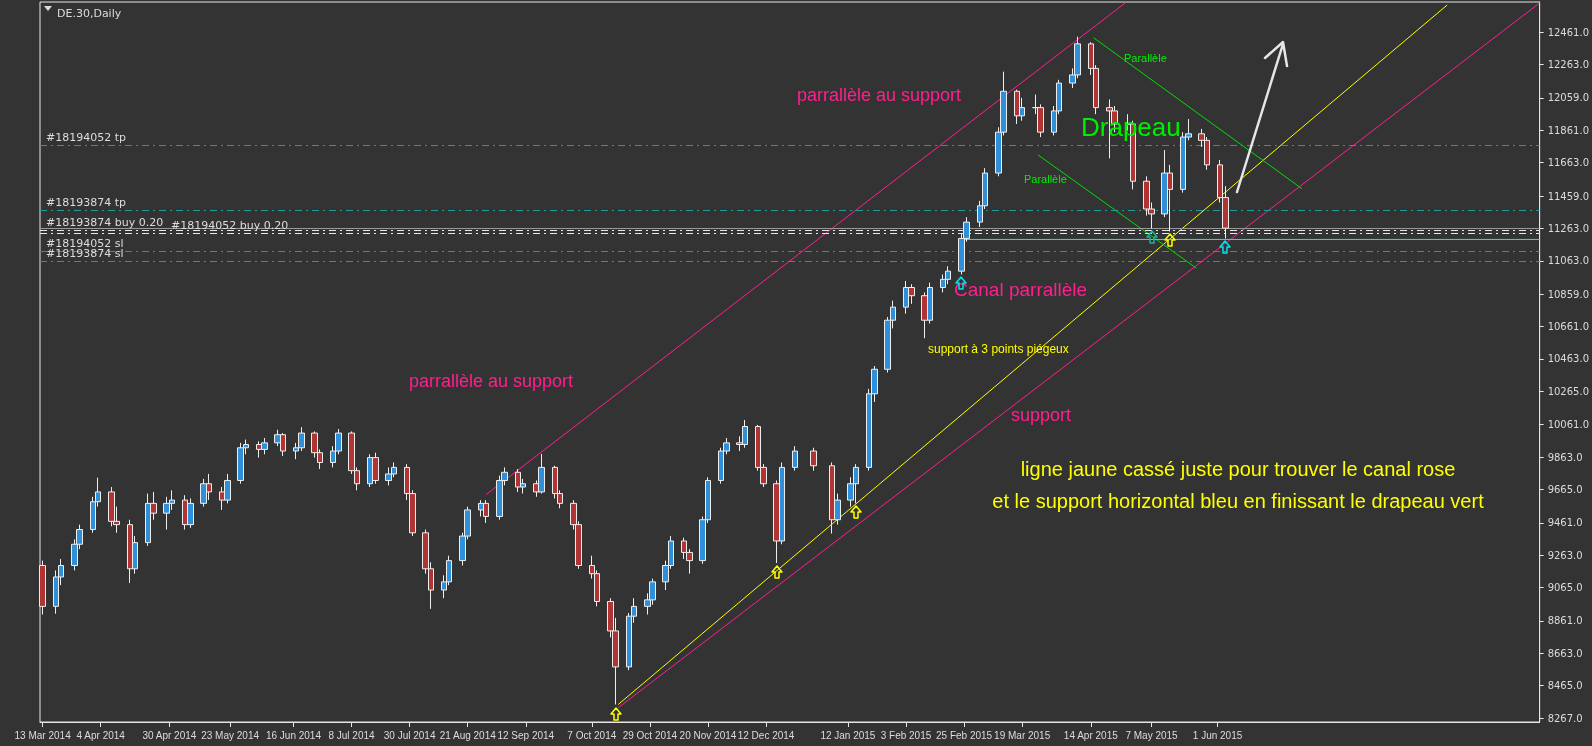 Image resolution: width=1592 pixels, height=746 pixels. I want to click on x-tick-label: 14 Apr 2015, so click(1091, 735).